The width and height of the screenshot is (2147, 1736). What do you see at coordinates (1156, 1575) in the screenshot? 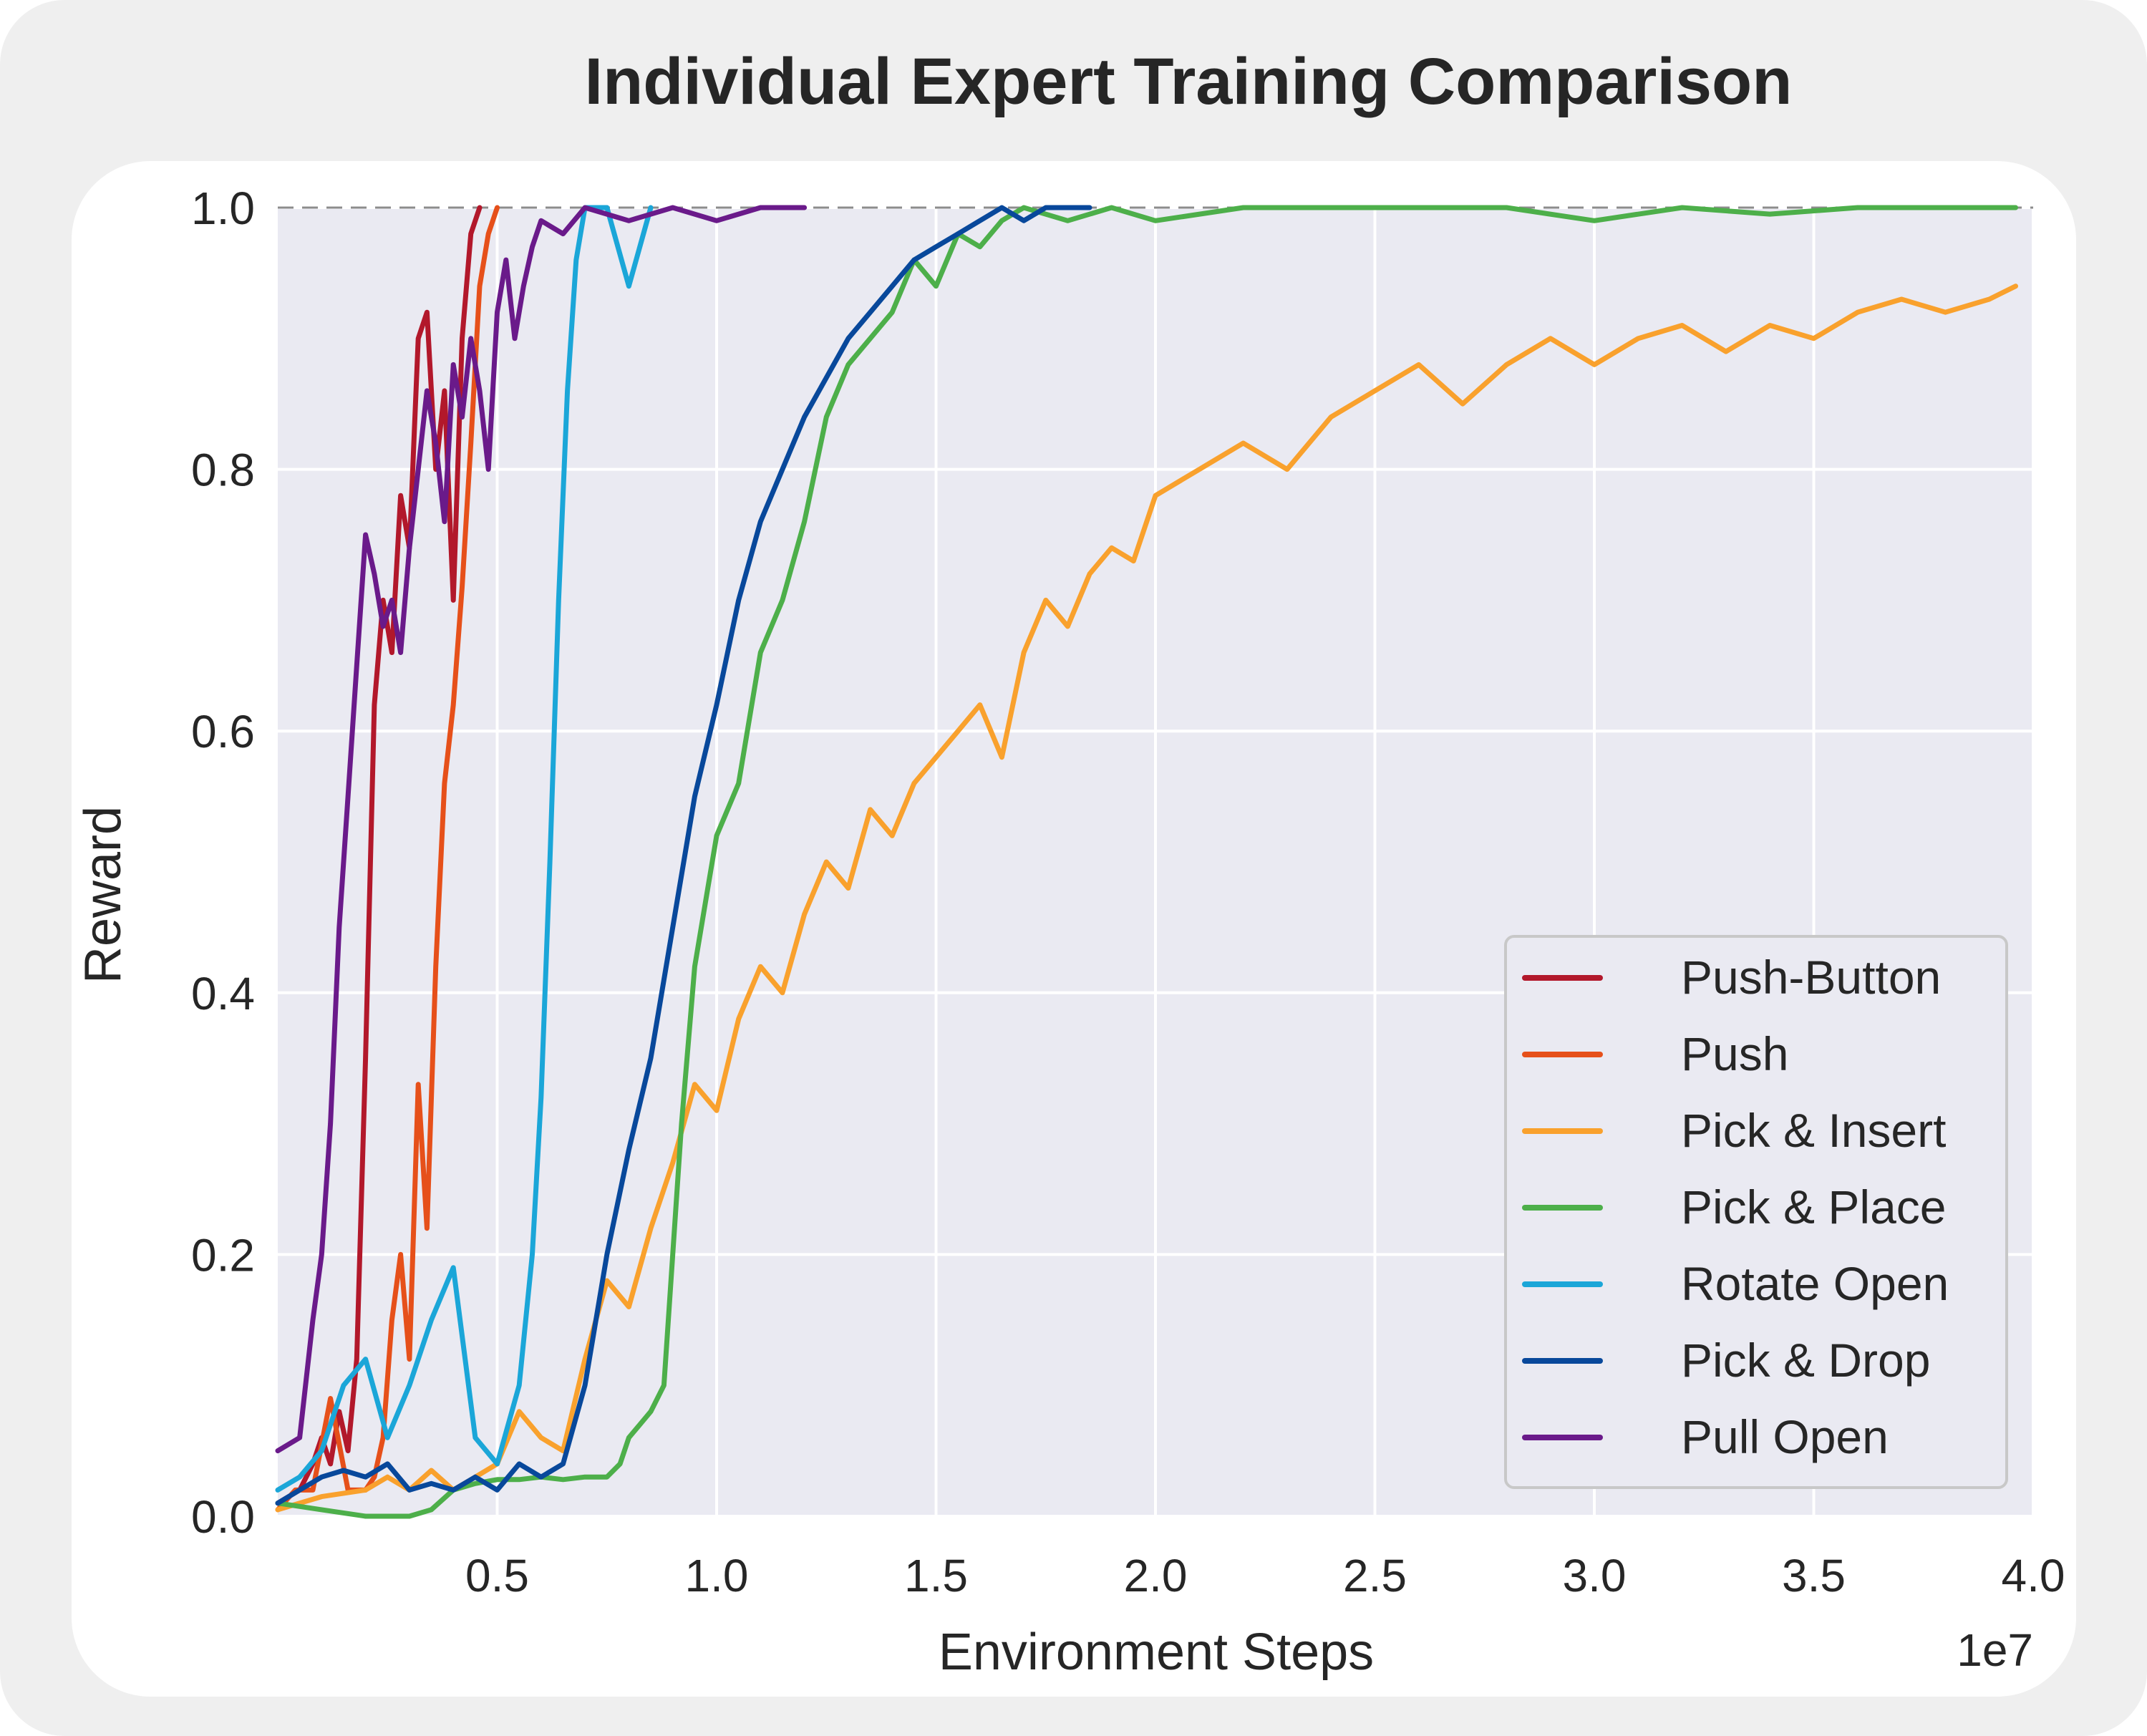
I see `x-tick-label: 2.0` at bounding box center [1156, 1575].